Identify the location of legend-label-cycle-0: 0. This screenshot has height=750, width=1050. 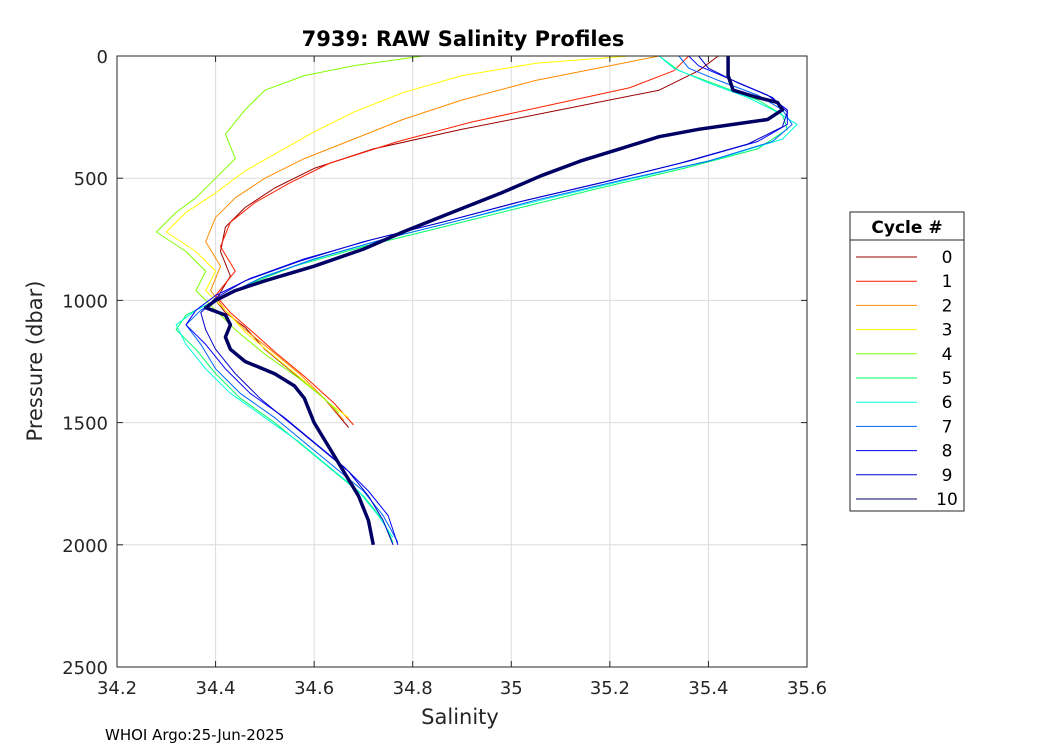
(947, 258).